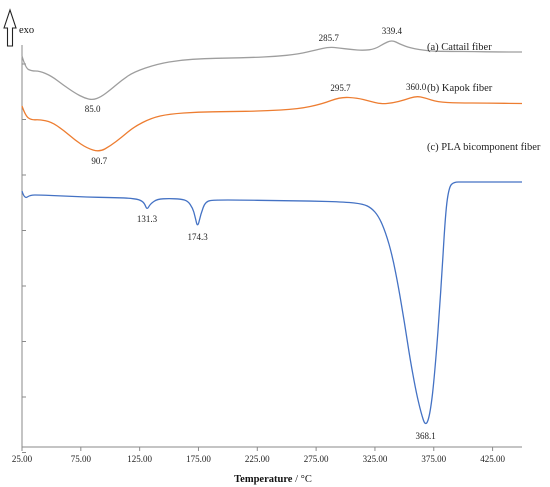 The image size is (550, 487). Describe the element at coordinates (329, 38) in the screenshot. I see `peak-label: 285.7` at that location.